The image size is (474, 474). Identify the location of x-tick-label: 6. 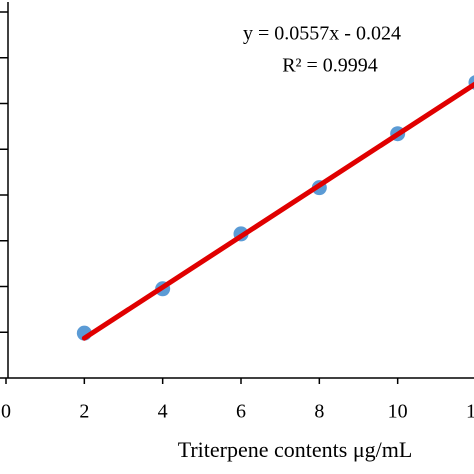
(241, 412).